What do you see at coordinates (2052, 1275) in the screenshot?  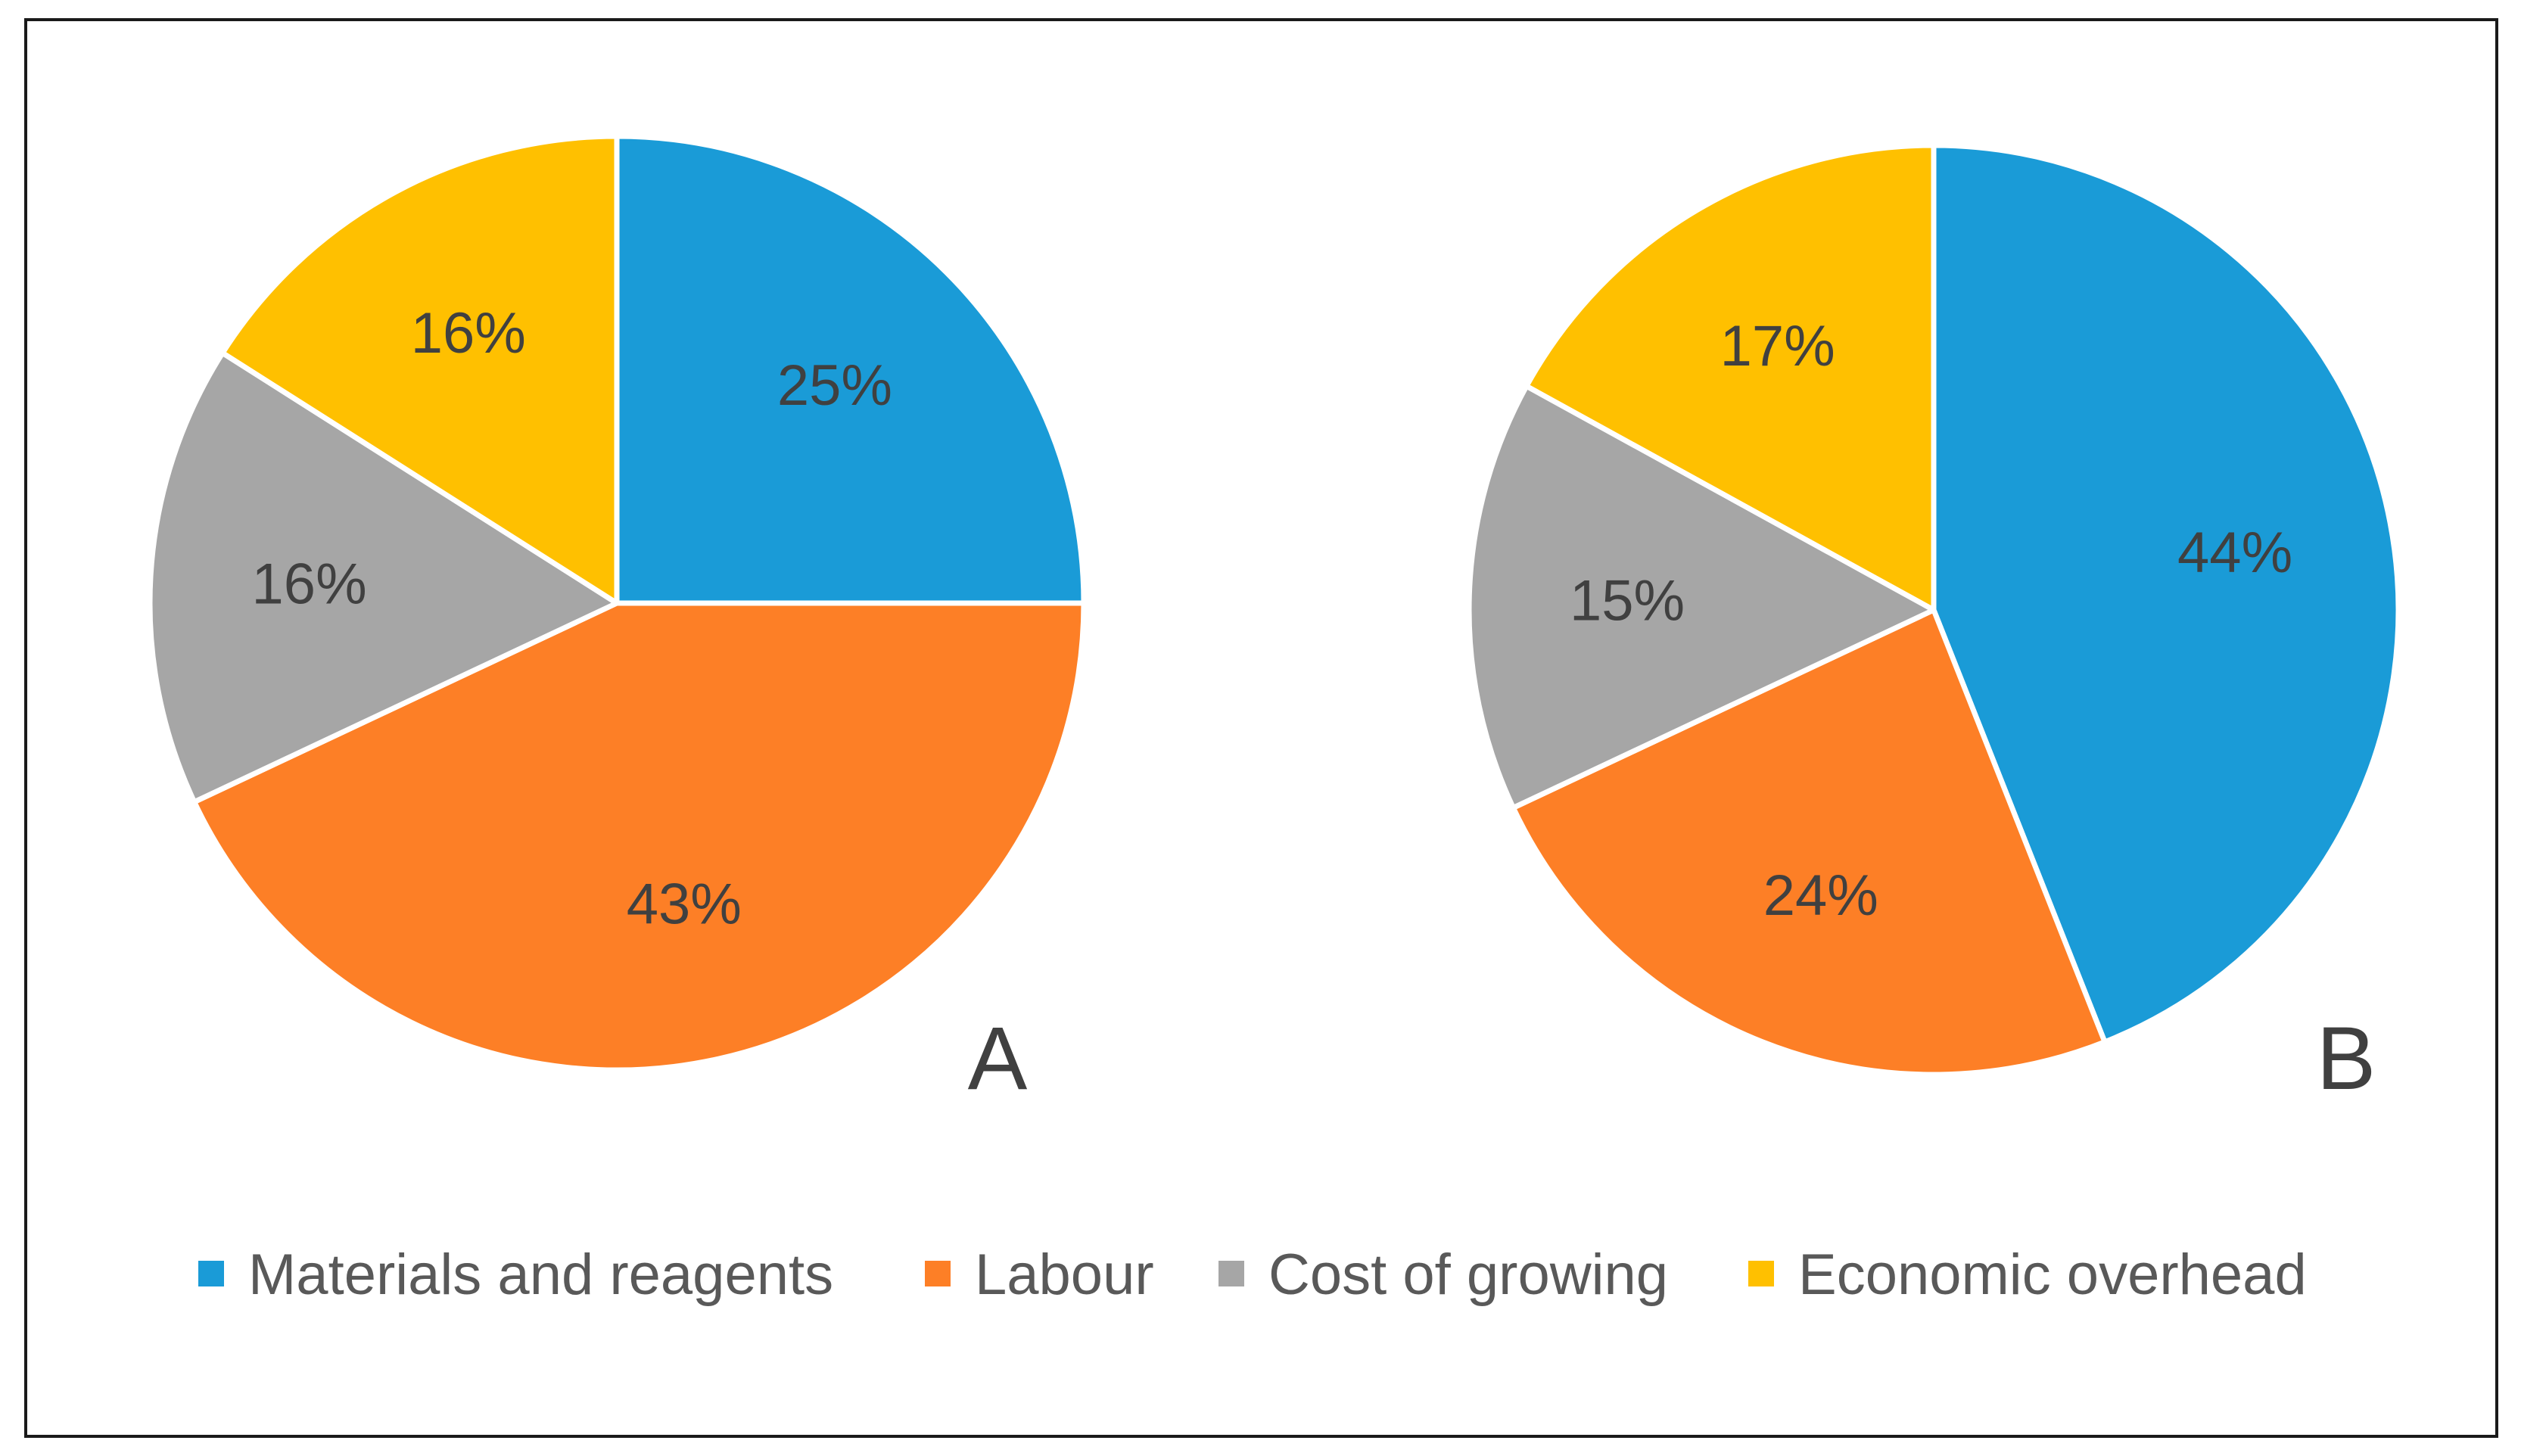 I see `legend-label-economic-overhead: Economic overhead` at bounding box center [2052, 1275].